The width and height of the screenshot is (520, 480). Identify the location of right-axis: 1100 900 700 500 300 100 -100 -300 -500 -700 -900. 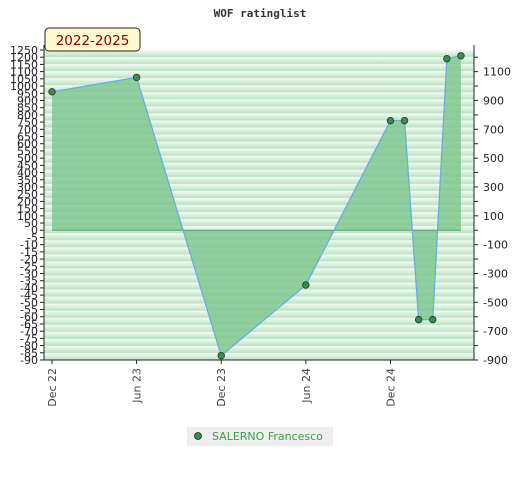
(492, 206).